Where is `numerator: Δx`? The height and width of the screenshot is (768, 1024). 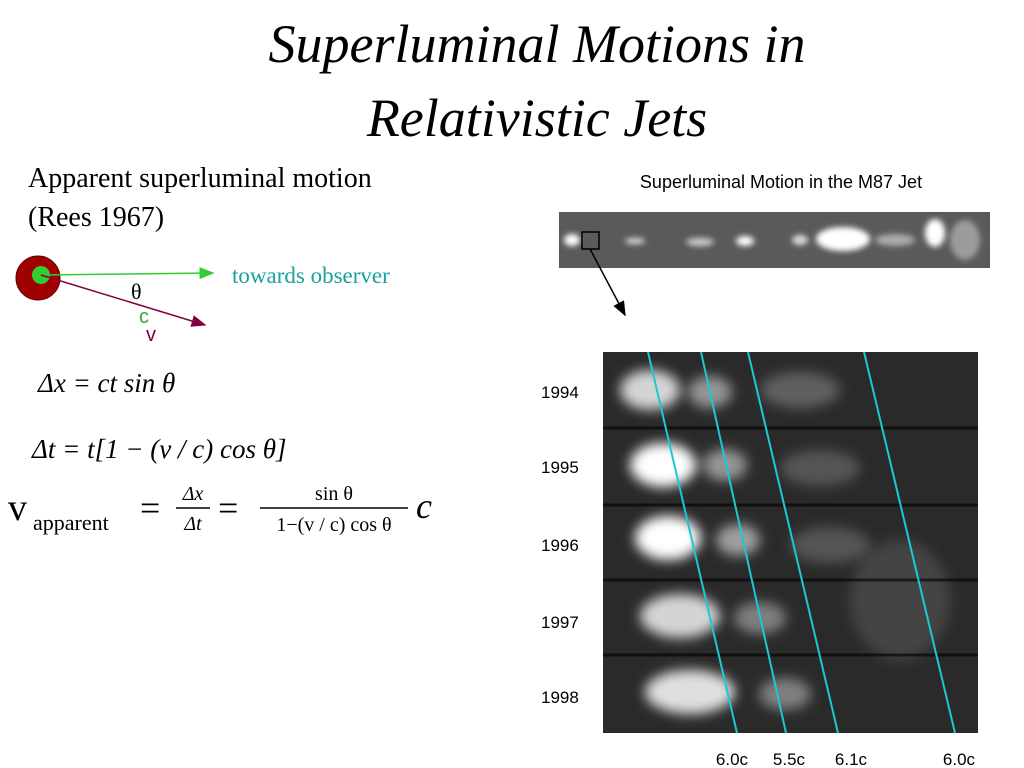
numerator: Δx is located at coordinates (193, 494).